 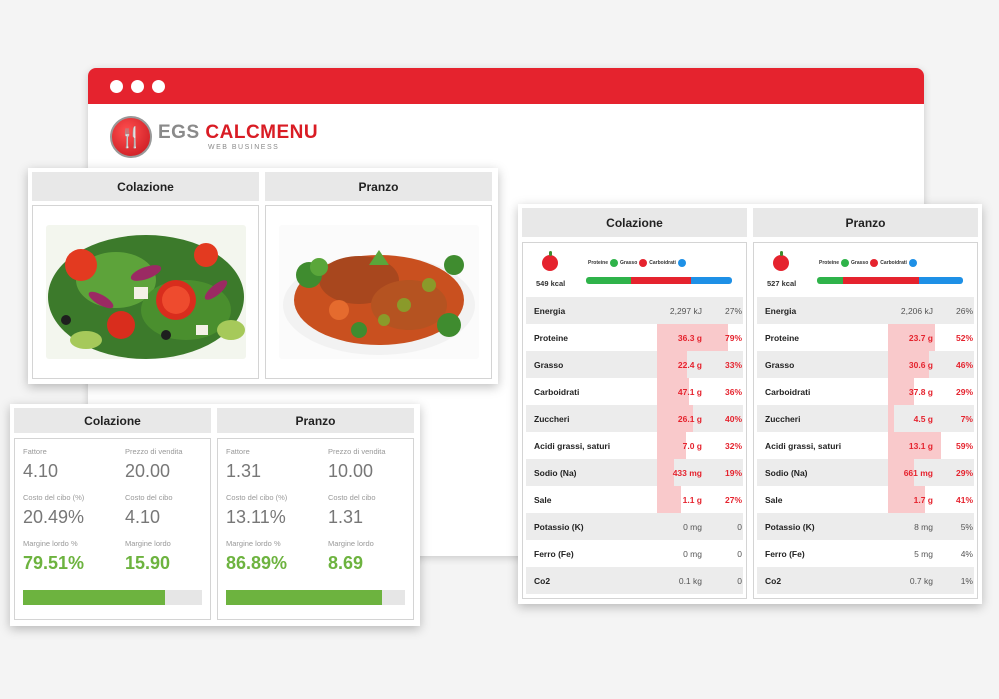 I want to click on kcal-value: 549 kcal, so click(x=551, y=283).